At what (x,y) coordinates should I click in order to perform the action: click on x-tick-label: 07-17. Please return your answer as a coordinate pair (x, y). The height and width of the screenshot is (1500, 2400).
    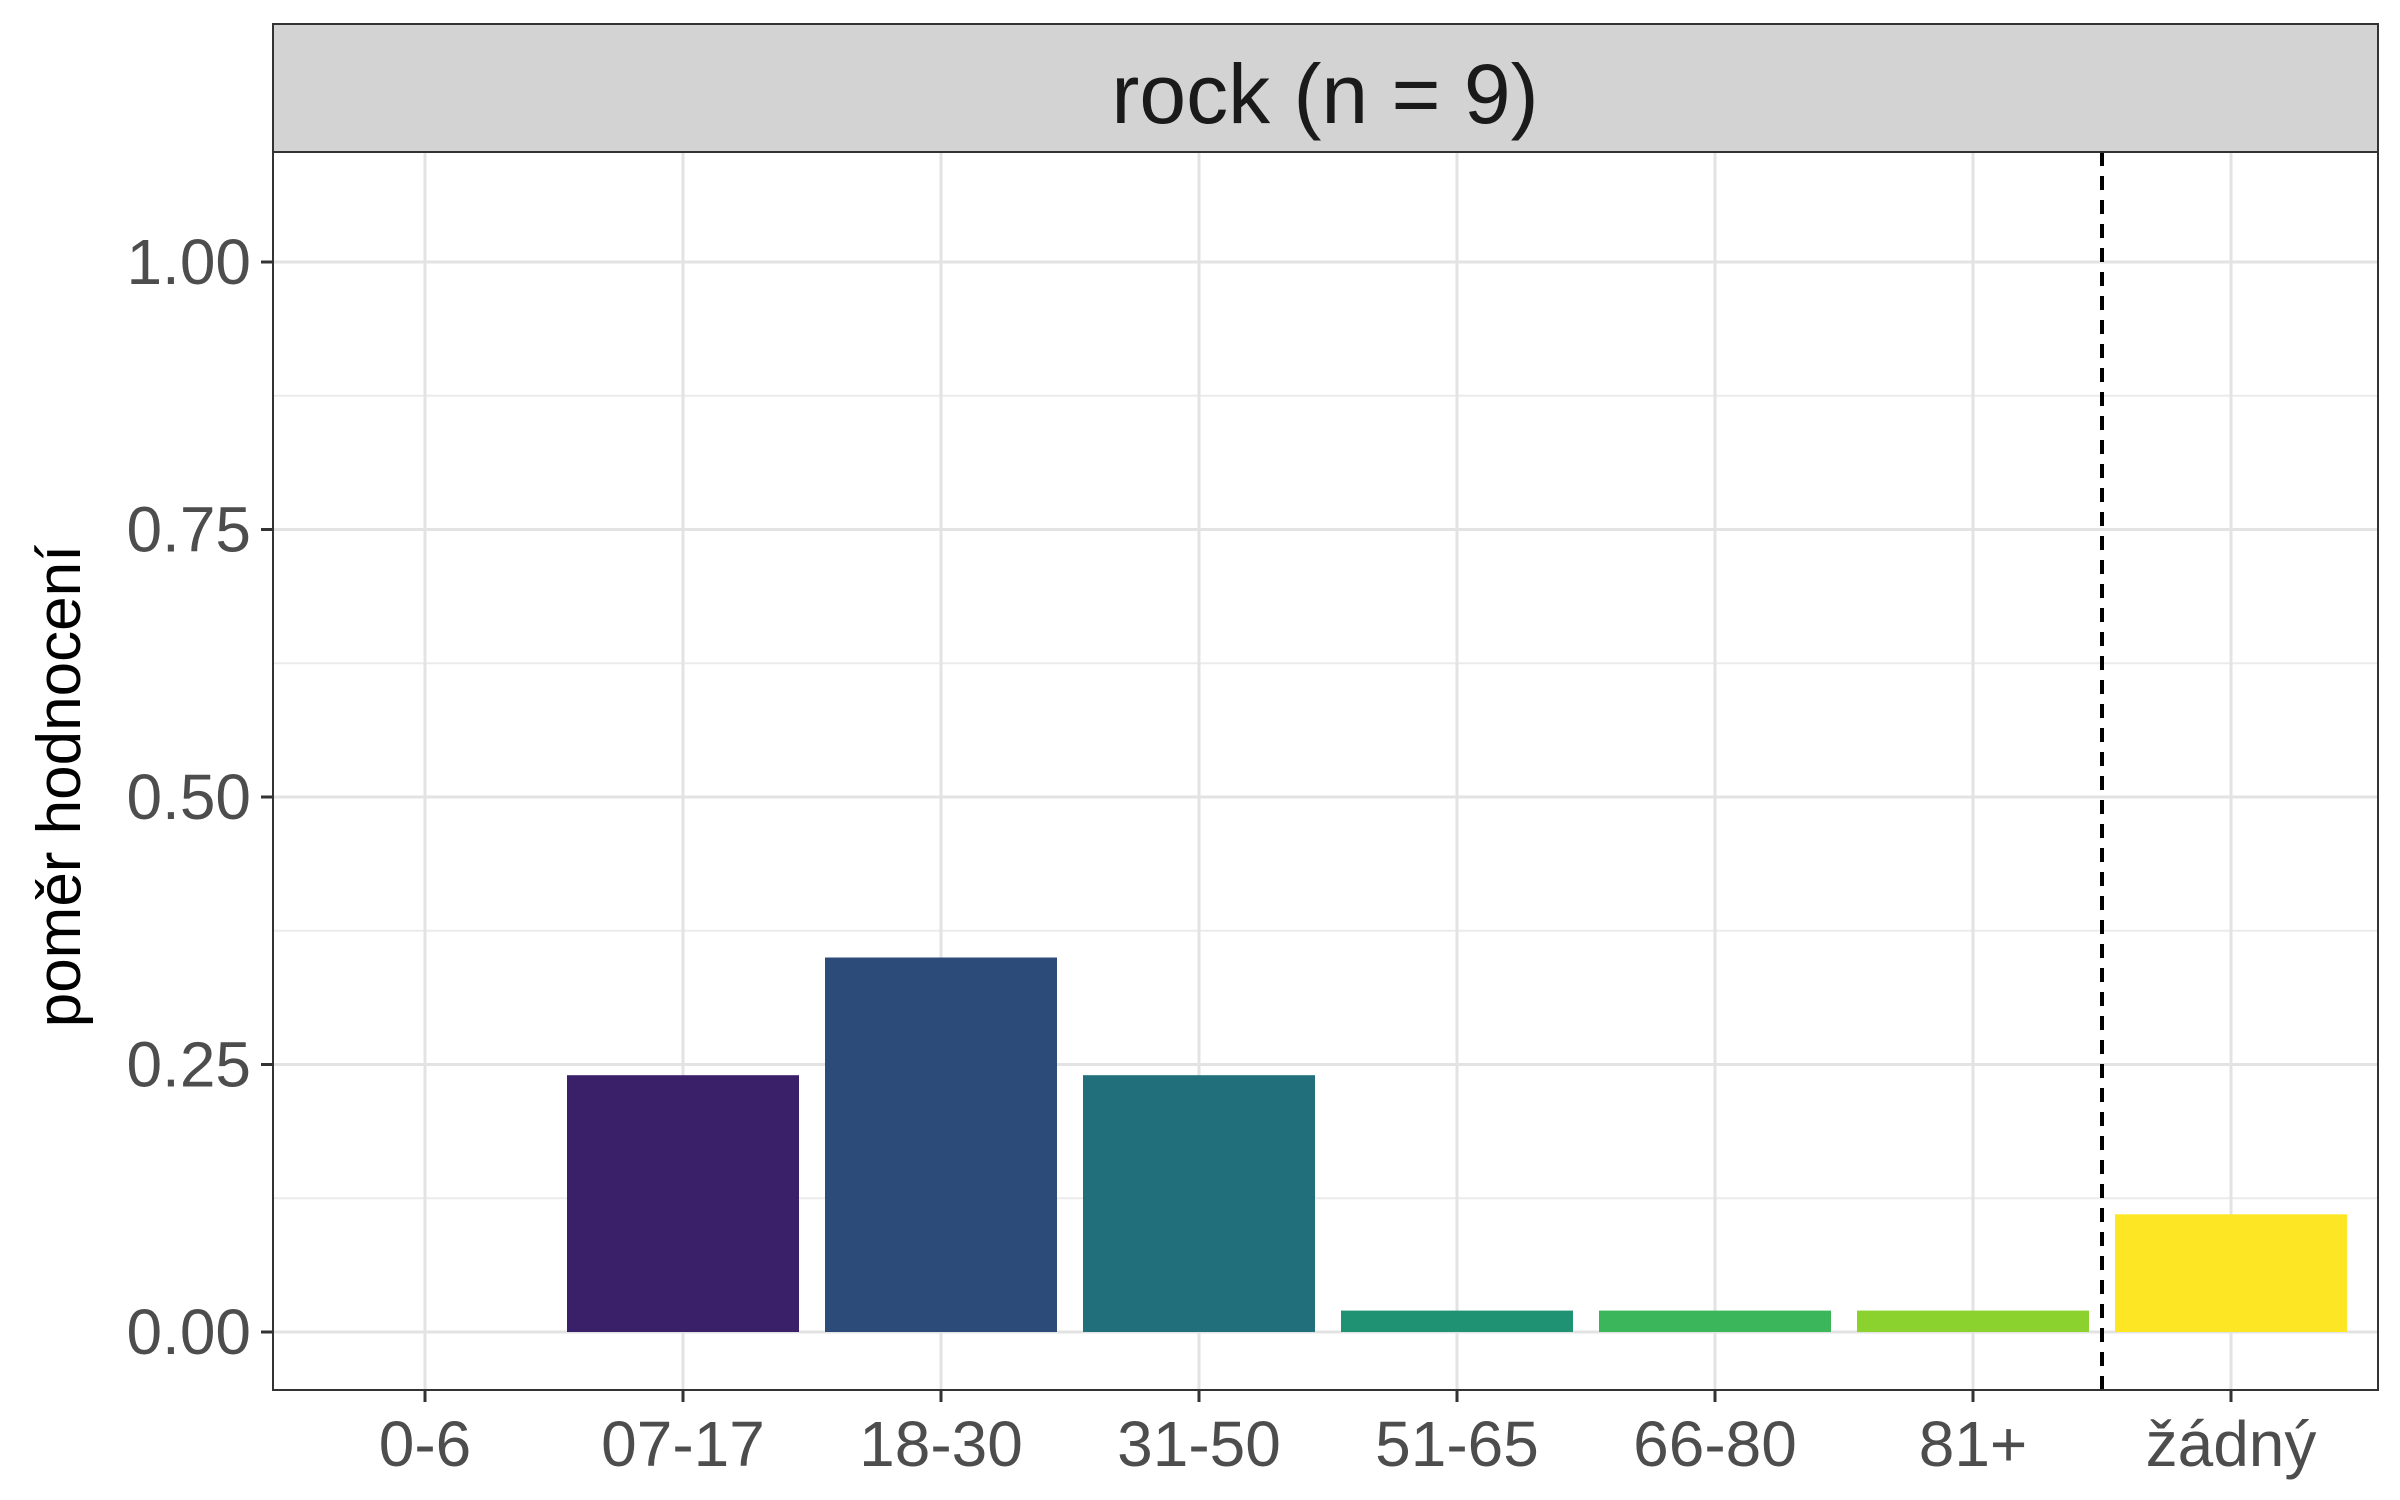
    Looking at the image, I should click on (683, 1444).